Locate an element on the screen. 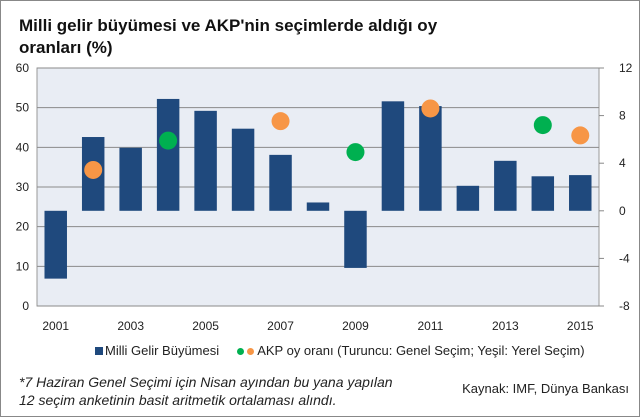 Image resolution: width=640 pixels, height=417 pixels. x-tick-label: 2009 is located at coordinates (355, 326).